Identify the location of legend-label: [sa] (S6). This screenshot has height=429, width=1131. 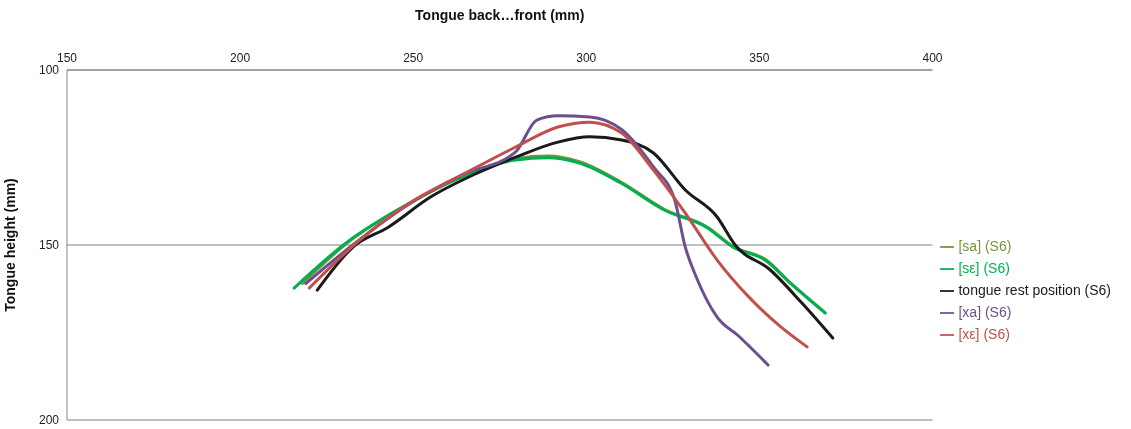
(985, 245).